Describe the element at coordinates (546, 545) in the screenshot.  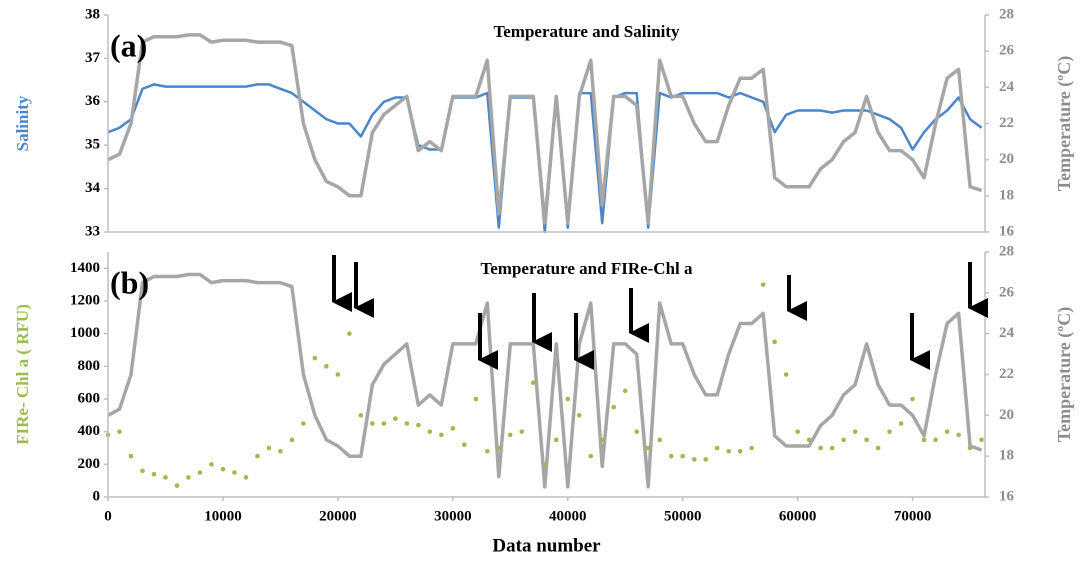
I see `x-axis-title: Data number` at that location.